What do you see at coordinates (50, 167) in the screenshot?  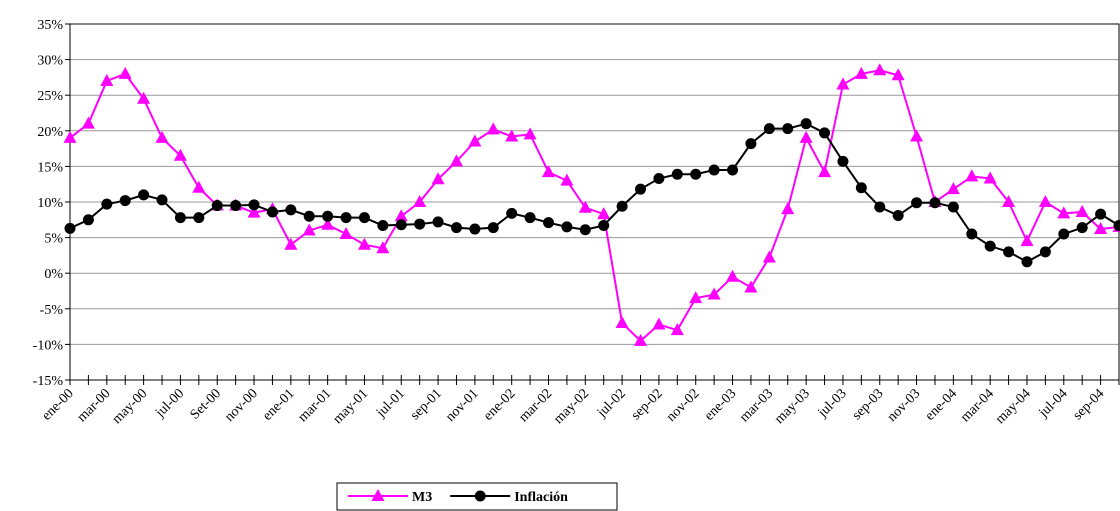 I see `y-tick-label: 15%` at bounding box center [50, 167].